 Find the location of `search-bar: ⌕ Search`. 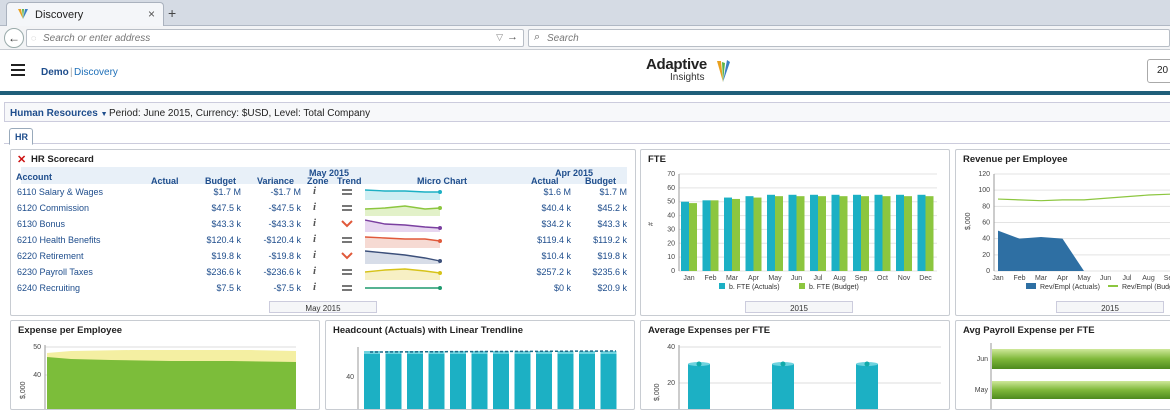

search-bar: ⌕ Search is located at coordinates (849, 38).